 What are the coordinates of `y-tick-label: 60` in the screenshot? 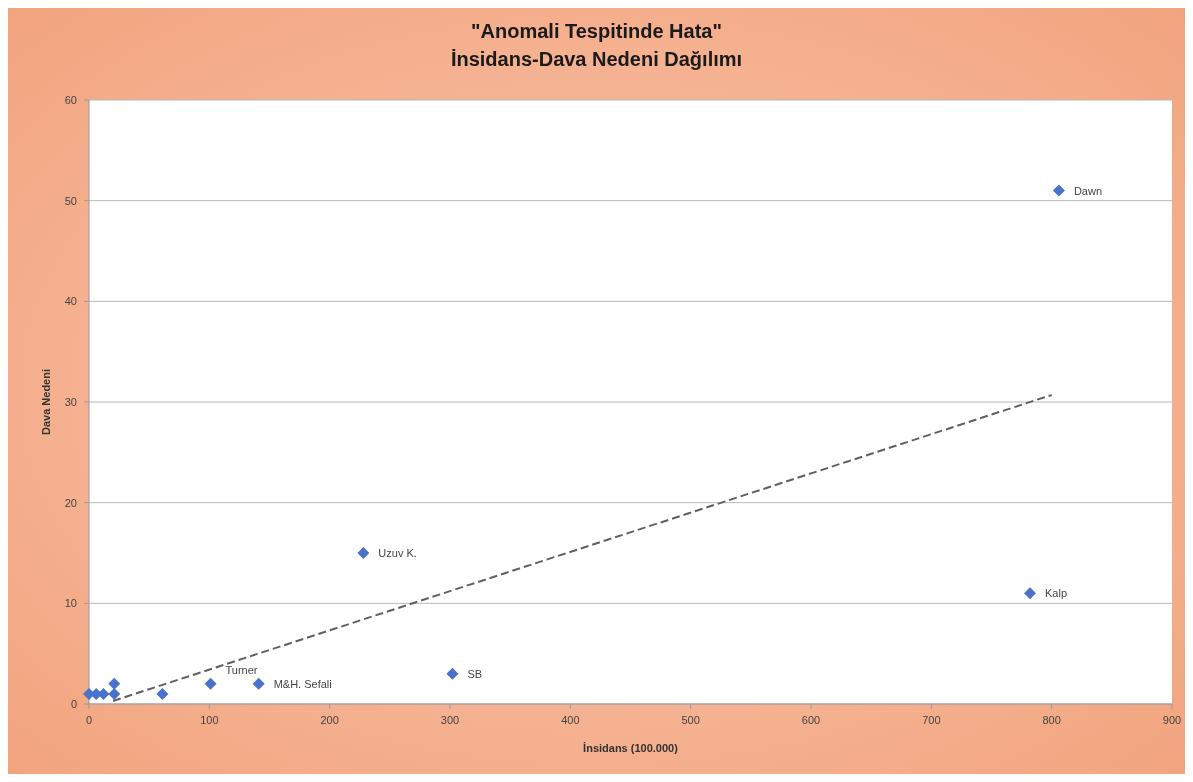 It's located at (70, 100).